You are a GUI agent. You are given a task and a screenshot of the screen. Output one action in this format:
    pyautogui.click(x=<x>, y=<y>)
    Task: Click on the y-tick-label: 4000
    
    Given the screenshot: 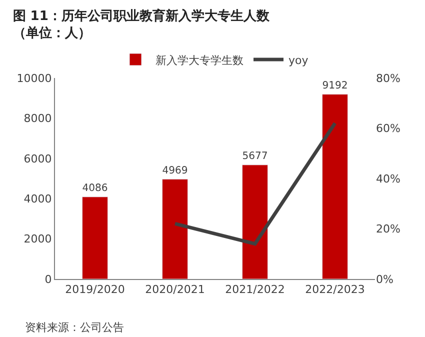 What is the action you would take?
    pyautogui.click(x=38, y=199)
    